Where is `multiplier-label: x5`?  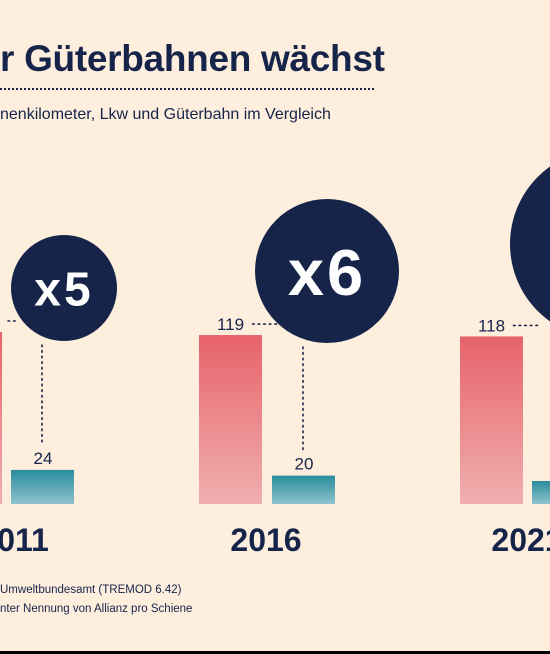
multiplier-label: x5 is located at coordinates (63, 289).